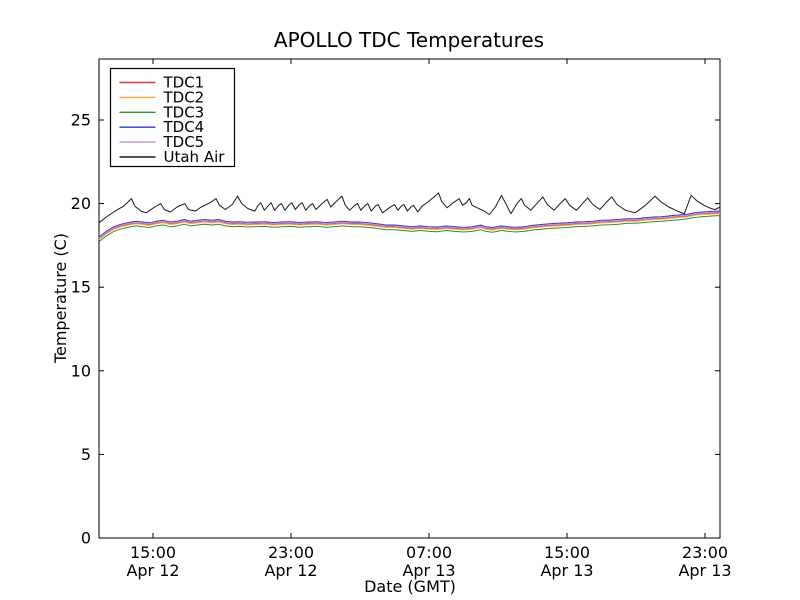 Image resolution: width=800 pixels, height=600 pixels. Describe the element at coordinates (184, 97) in the screenshot. I see `legend-item-label: TDC2` at that location.